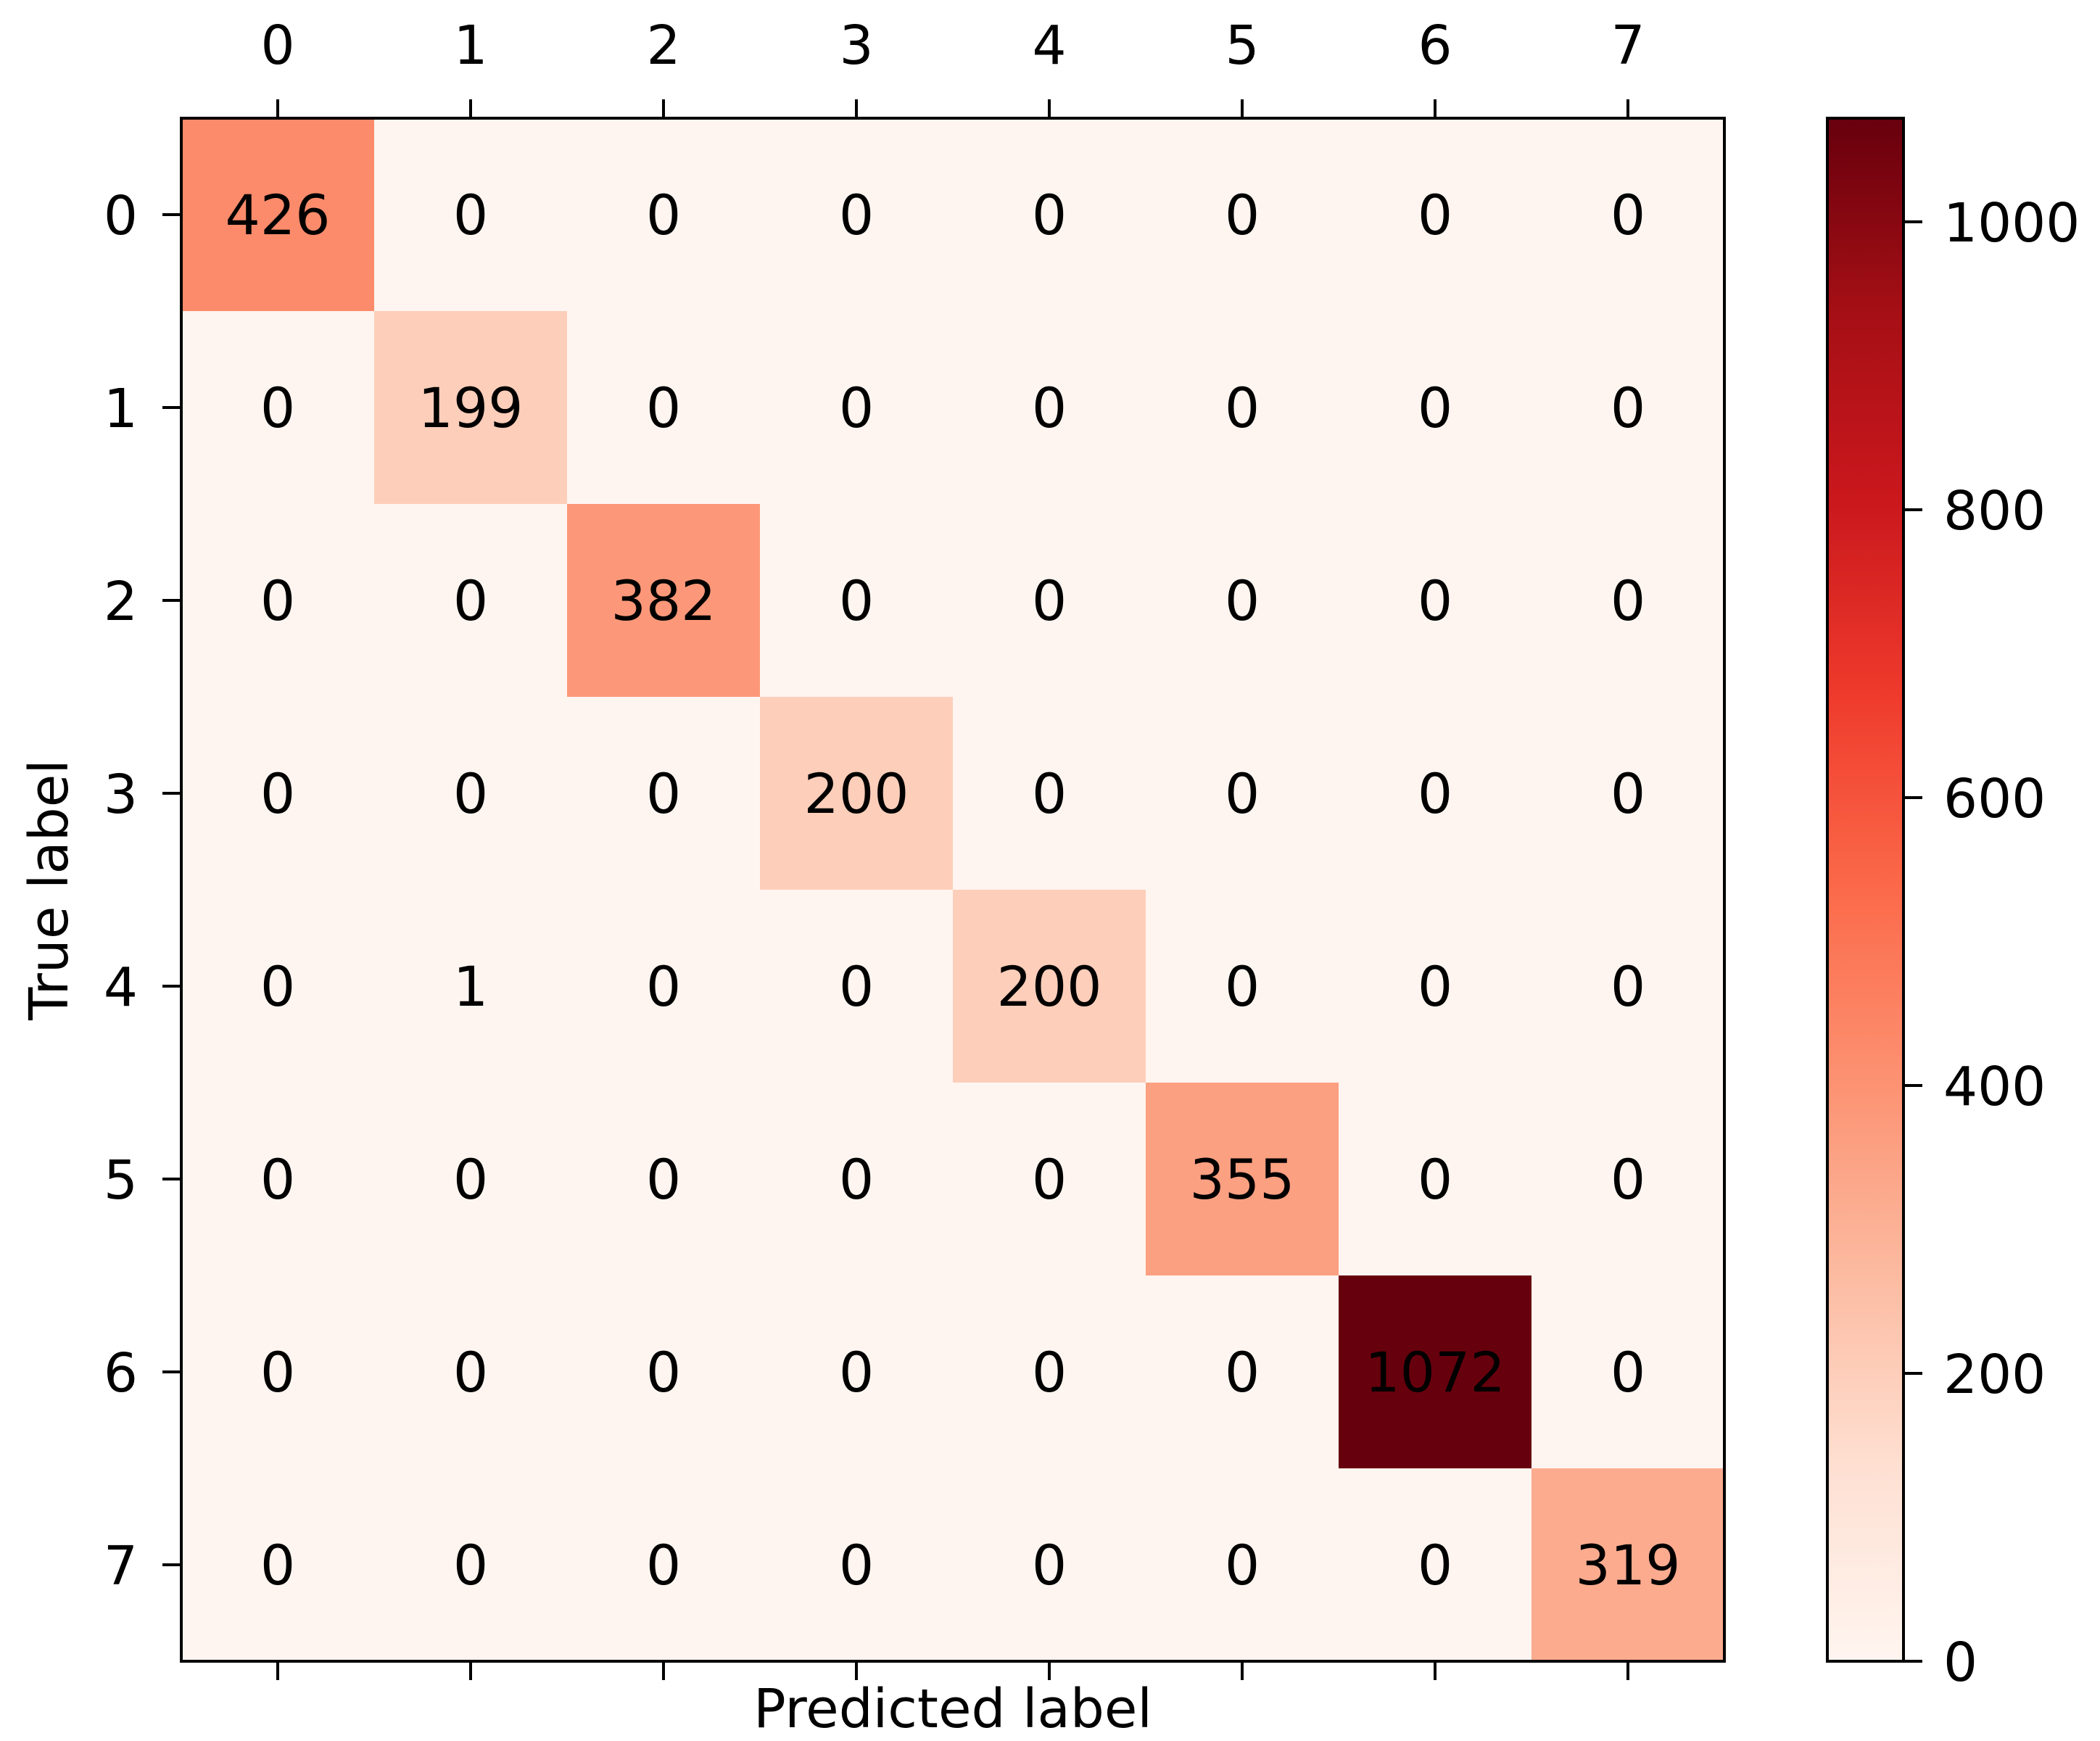  I want to click on colorbar-ticks: 0 200 400 600 800 1000, so click(1991, 943).